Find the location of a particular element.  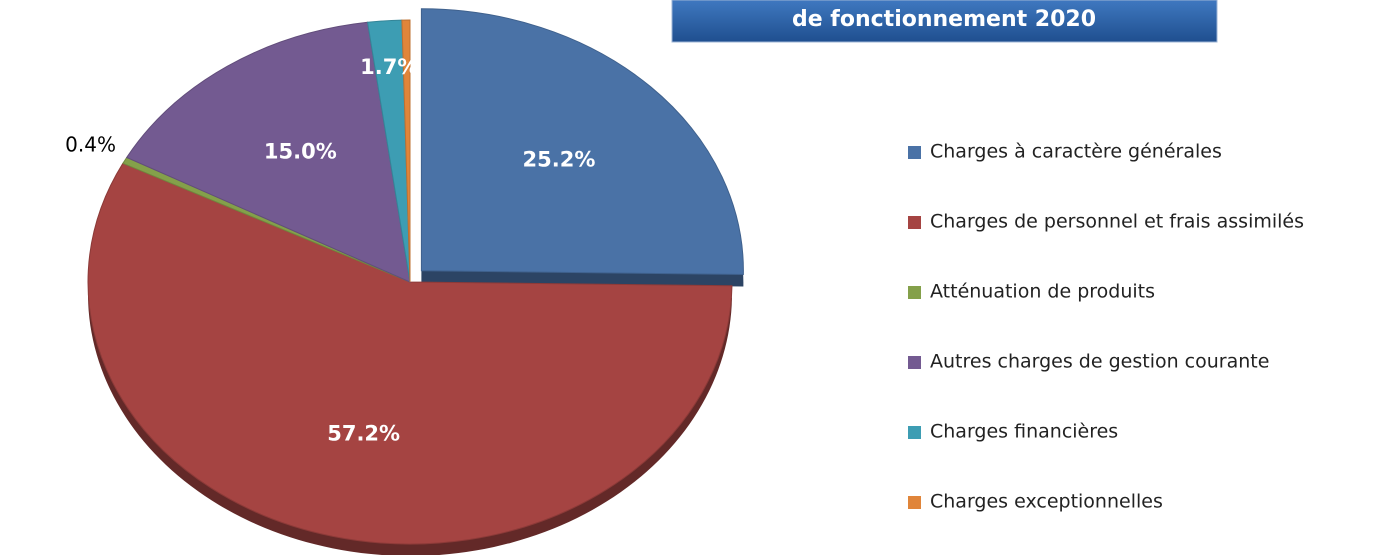

legend-label: Charges à caractère générales is located at coordinates (1076, 152).